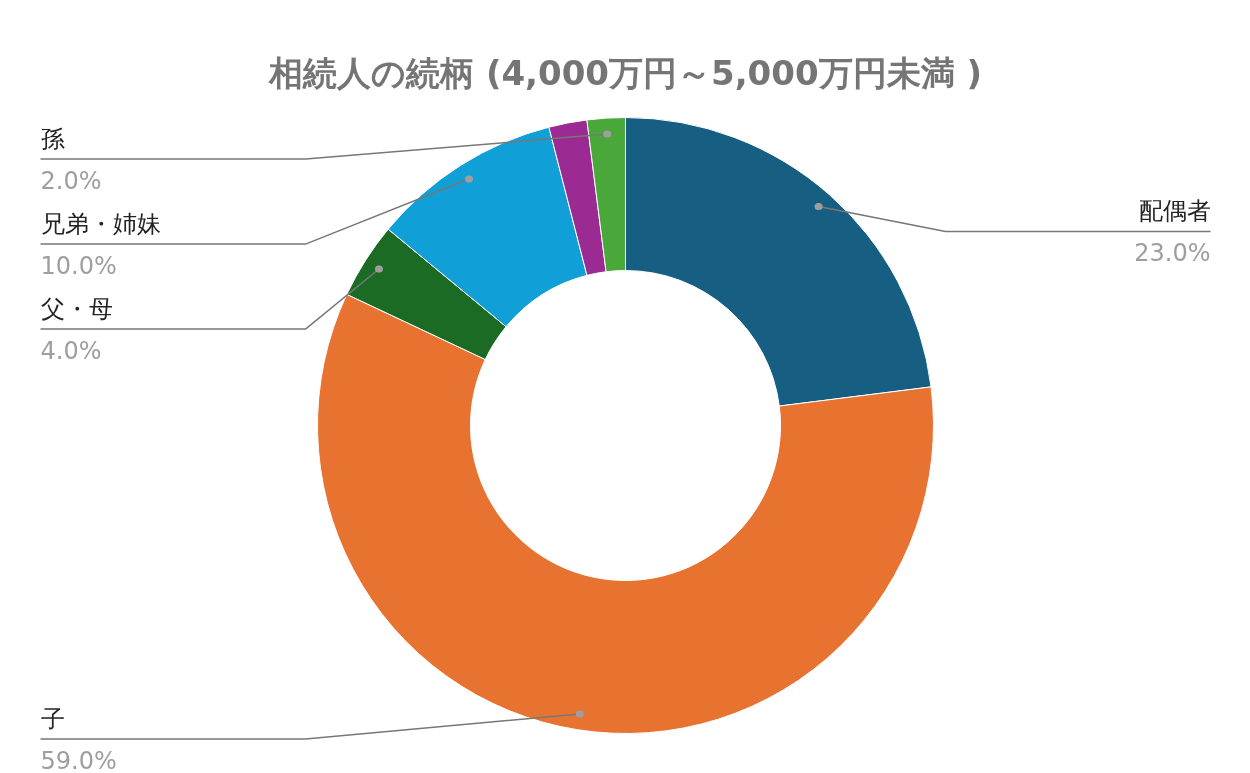  I want to click on slice-label: 父・母, so click(76, 309).